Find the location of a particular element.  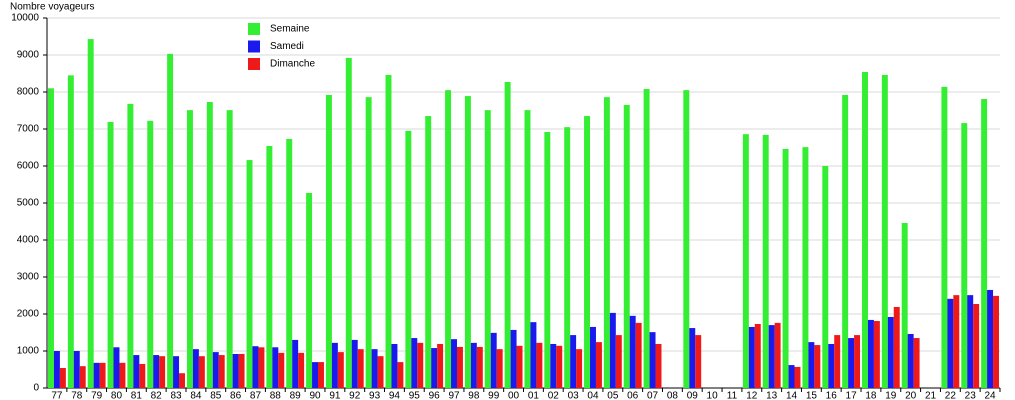

x-tick-label: 22 is located at coordinates (951, 395).